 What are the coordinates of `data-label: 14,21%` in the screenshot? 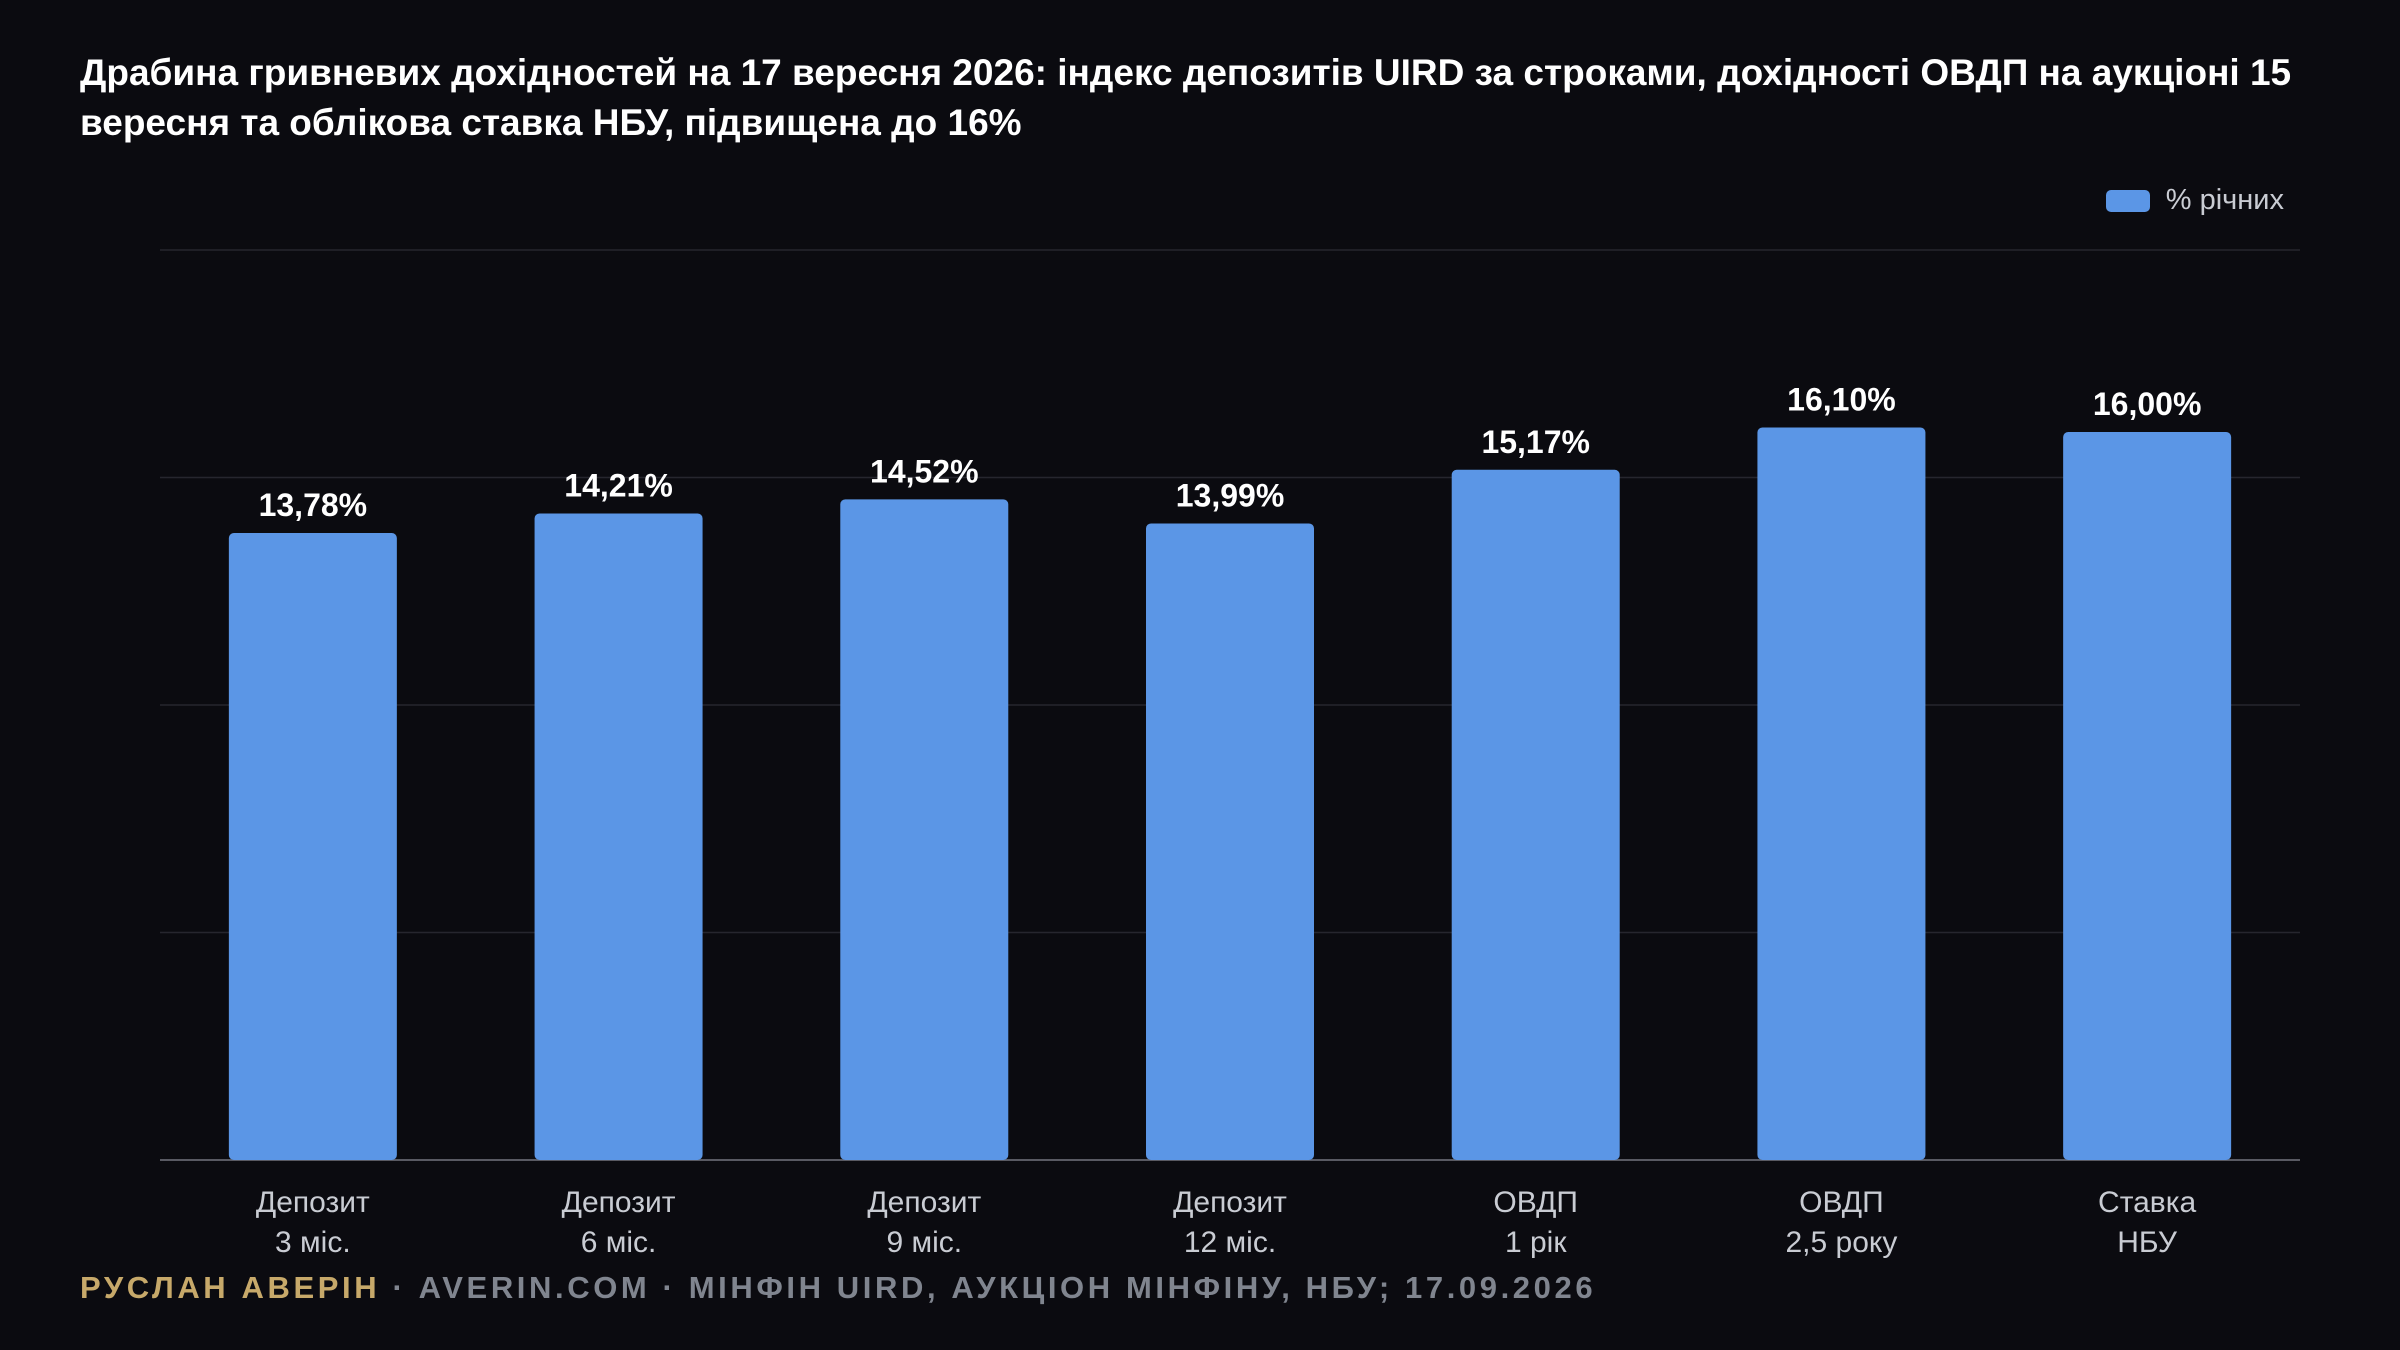 It's located at (618, 485).